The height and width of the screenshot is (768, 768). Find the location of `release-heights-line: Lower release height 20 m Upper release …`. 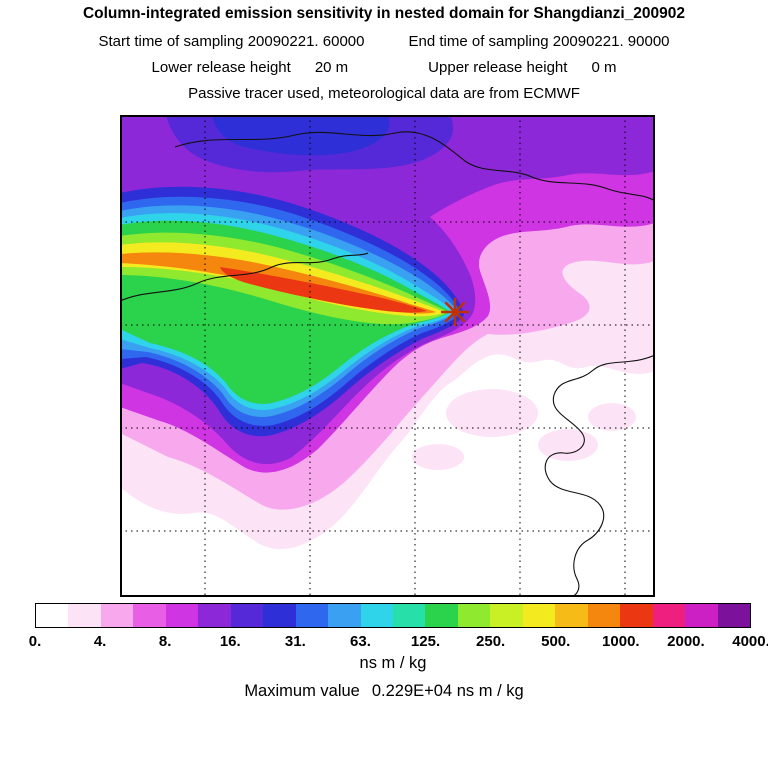

release-heights-line: Lower release height 20 m Upper release … is located at coordinates (384, 67).